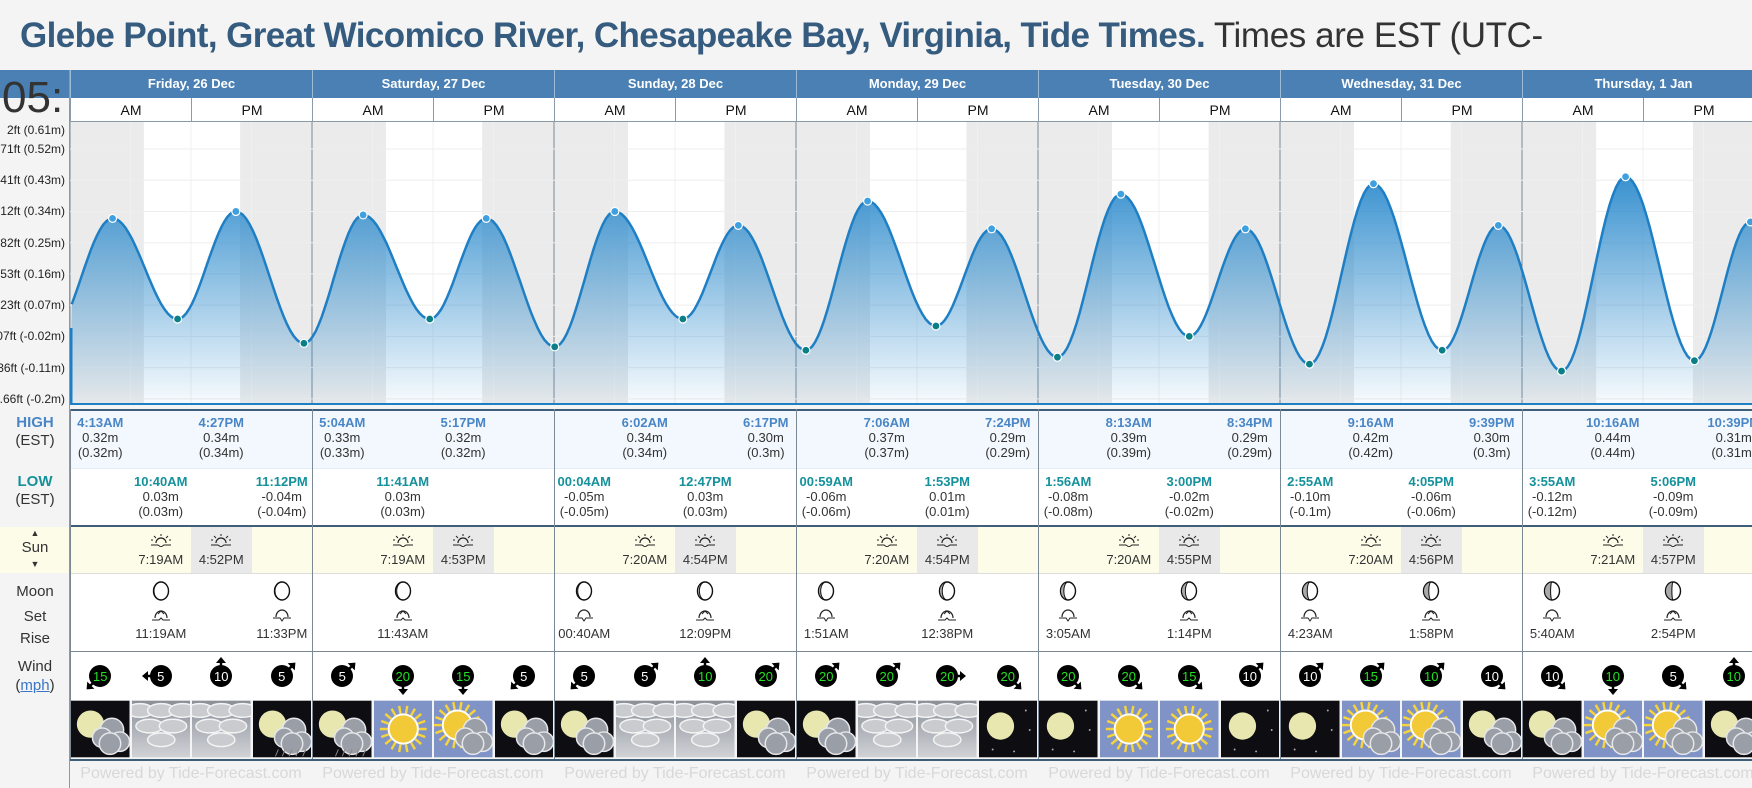 This screenshot has height=788, width=1752. Describe the element at coordinates (35, 533) in the screenshot. I see `sun-up-icon: ▲` at that location.